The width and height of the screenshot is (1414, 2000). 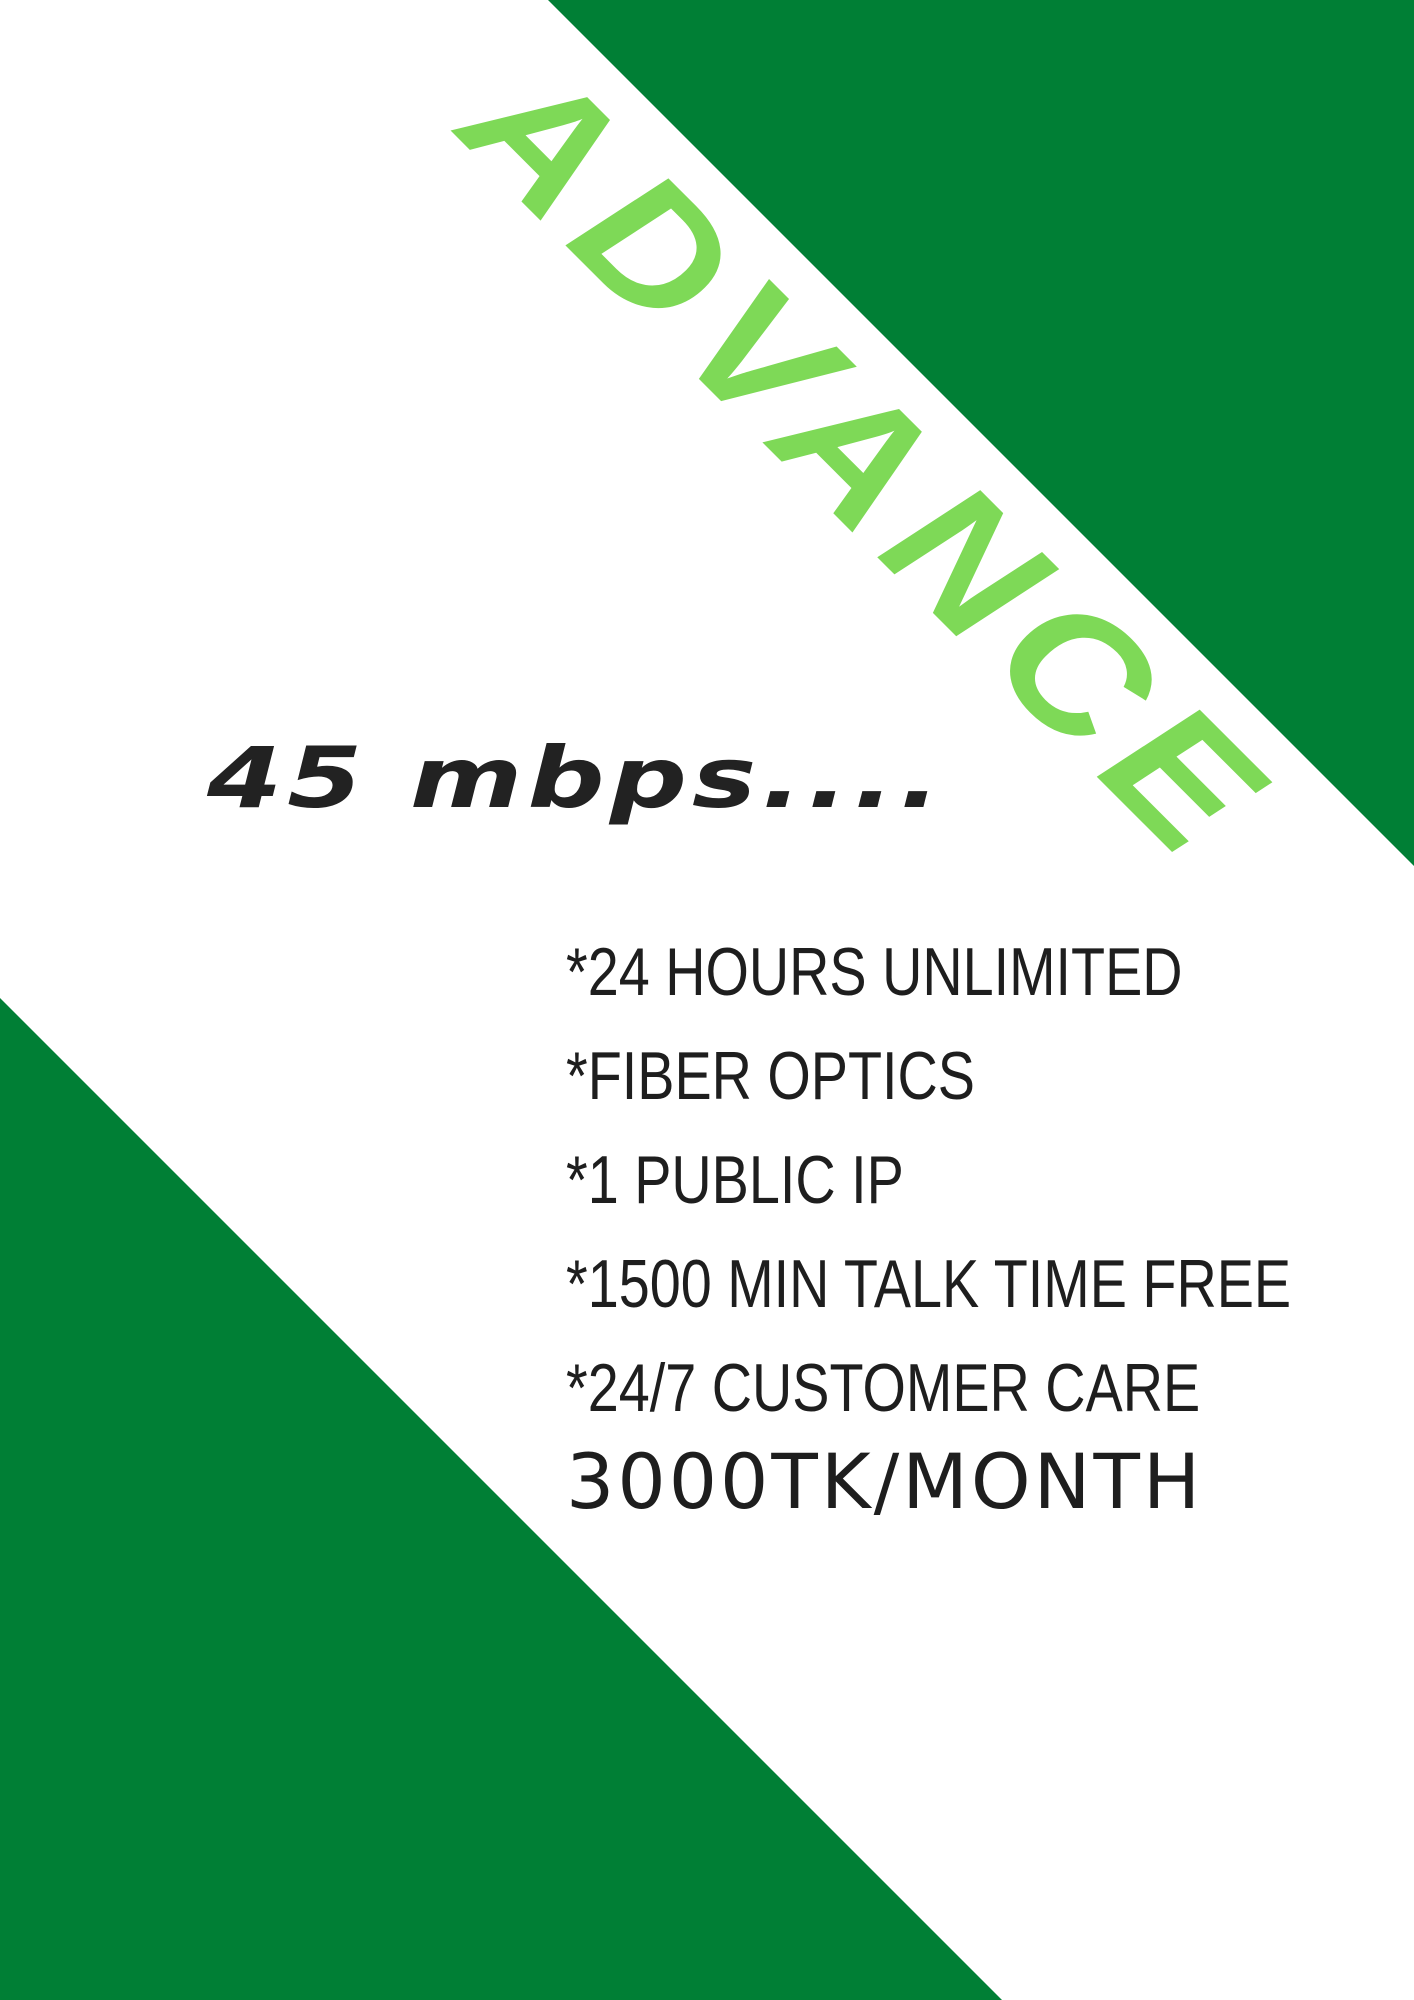 I want to click on feature-item: *FIBER OPTICS, so click(x=770, y=1076).